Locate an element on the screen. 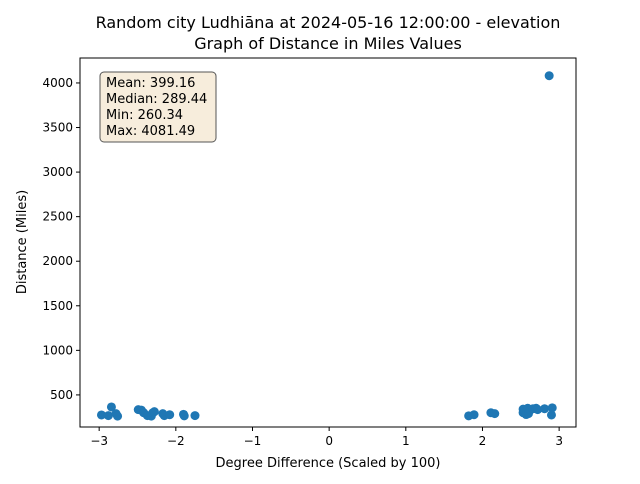 The image size is (640, 484). y-tick-label: 3000 is located at coordinates (57, 172).